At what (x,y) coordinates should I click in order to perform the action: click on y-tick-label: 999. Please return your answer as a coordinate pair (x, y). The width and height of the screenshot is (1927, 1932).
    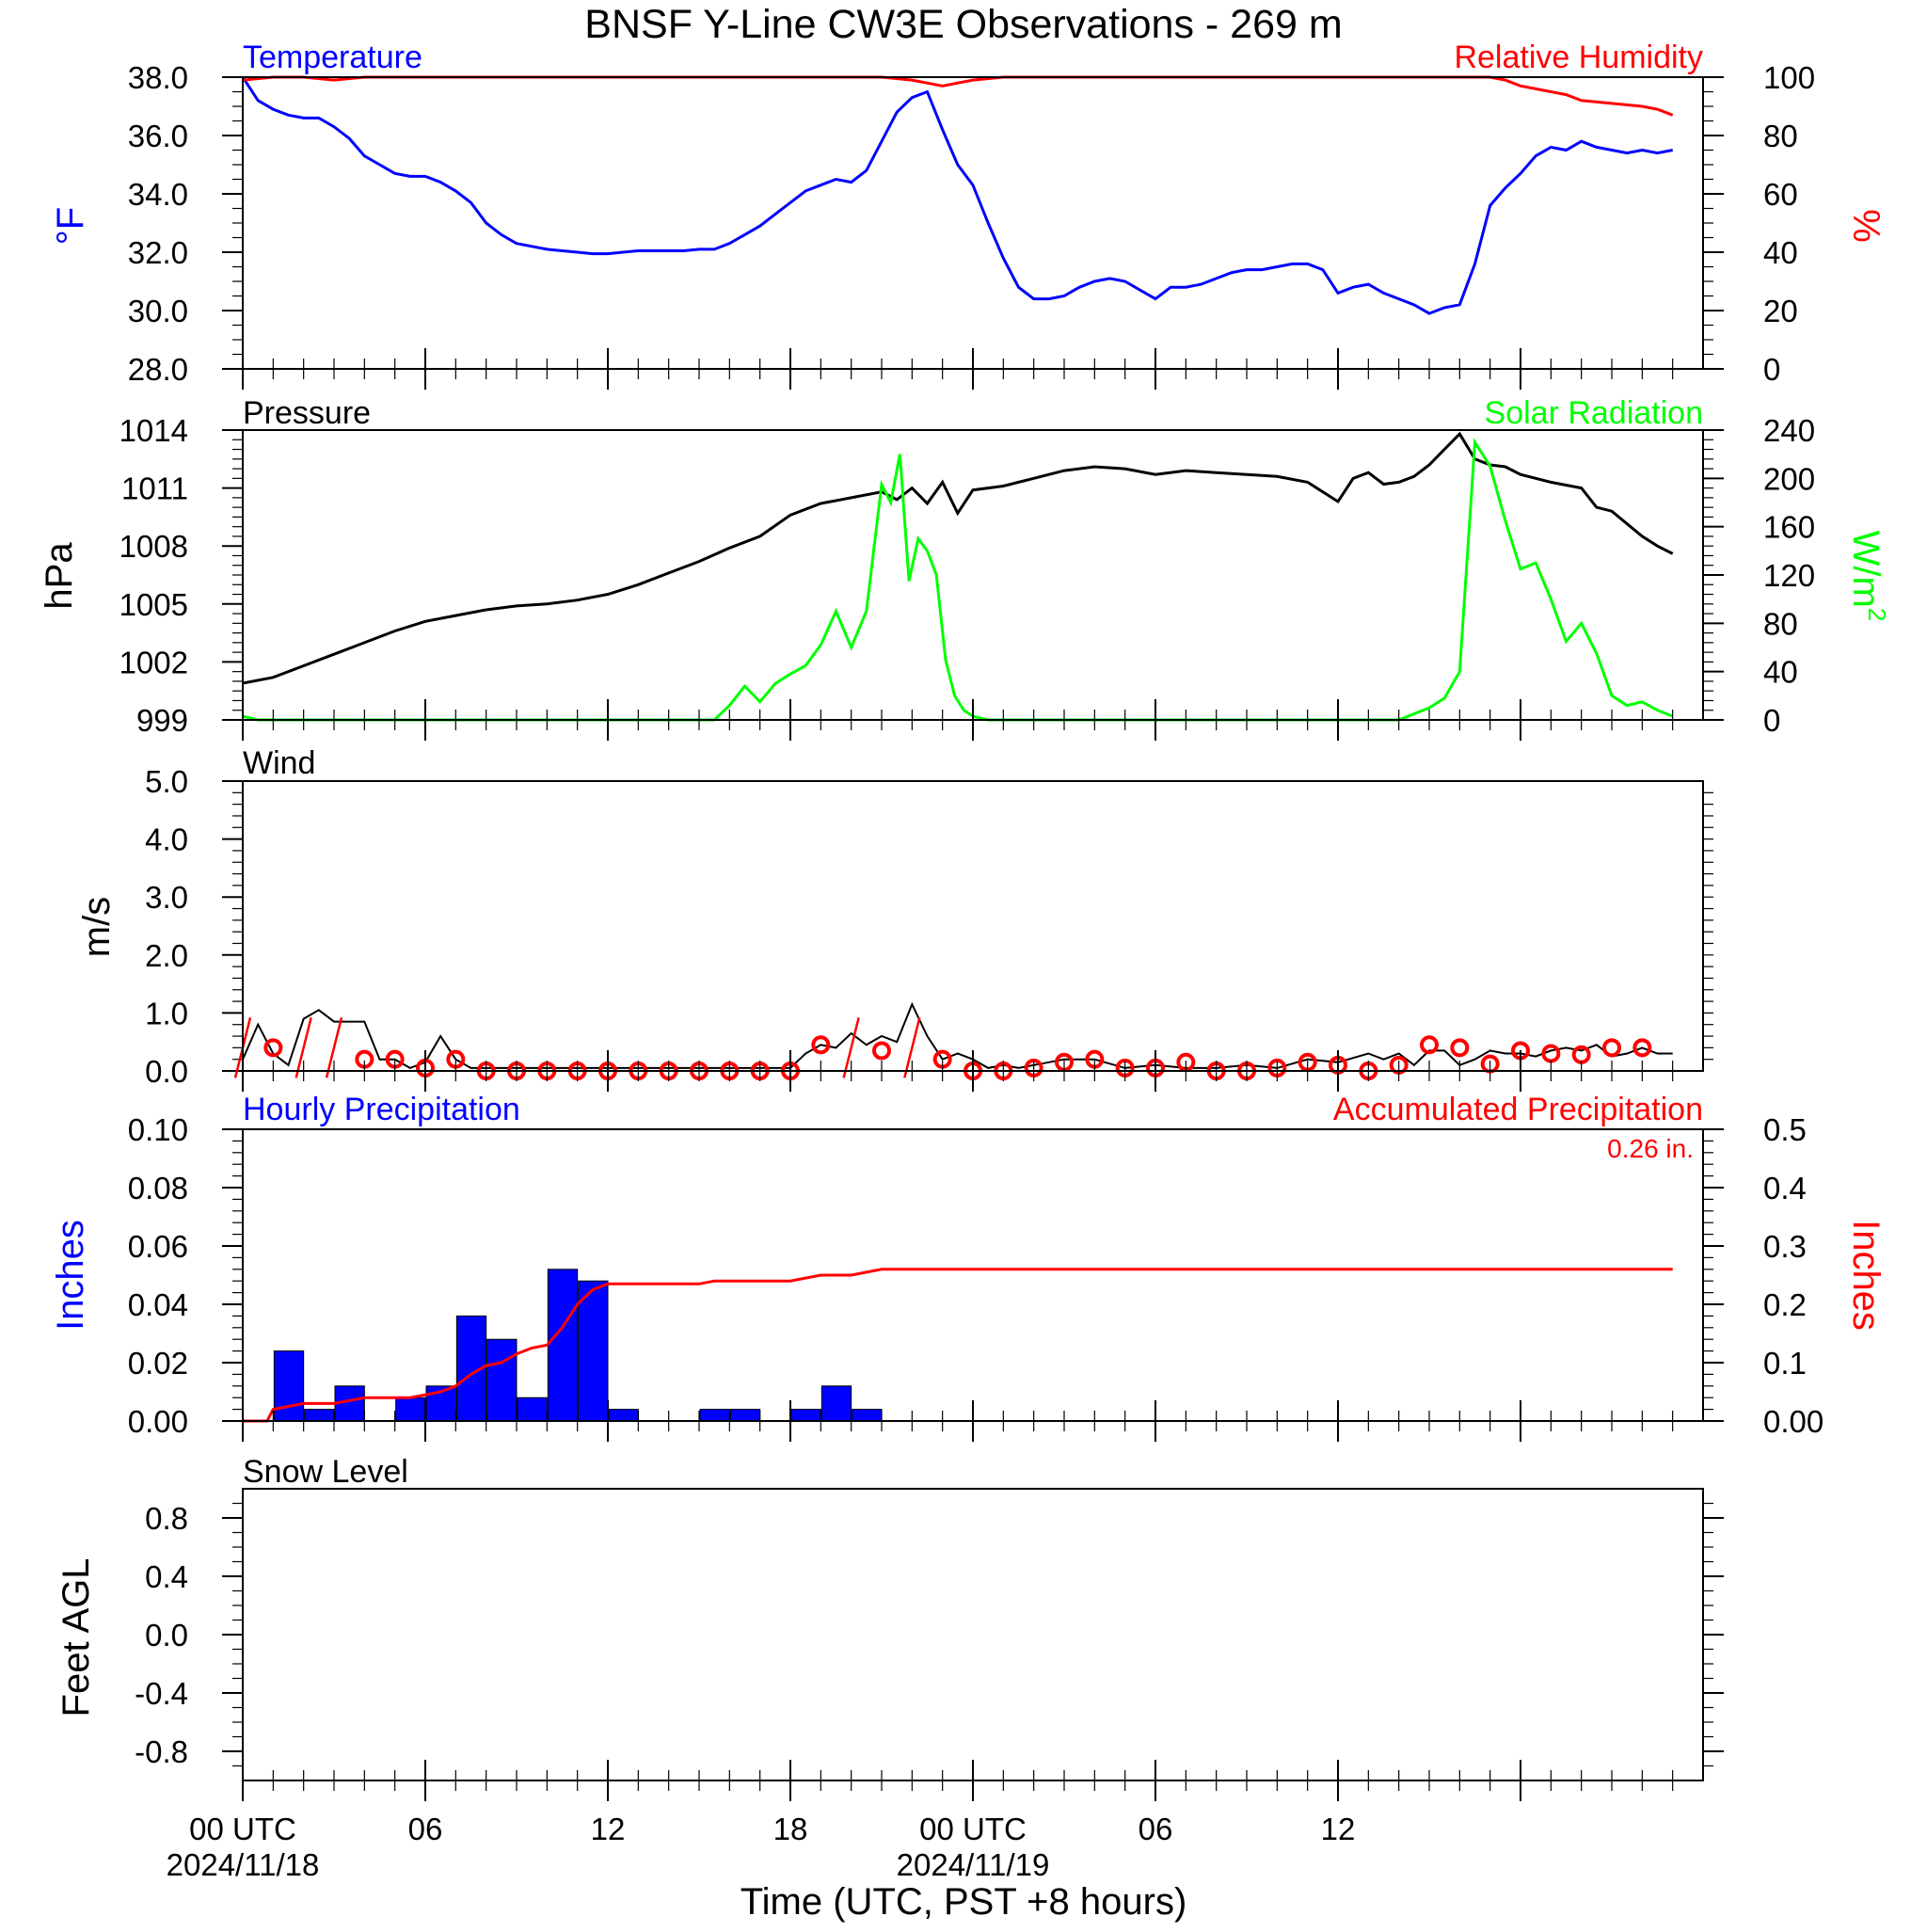
    Looking at the image, I should click on (162, 720).